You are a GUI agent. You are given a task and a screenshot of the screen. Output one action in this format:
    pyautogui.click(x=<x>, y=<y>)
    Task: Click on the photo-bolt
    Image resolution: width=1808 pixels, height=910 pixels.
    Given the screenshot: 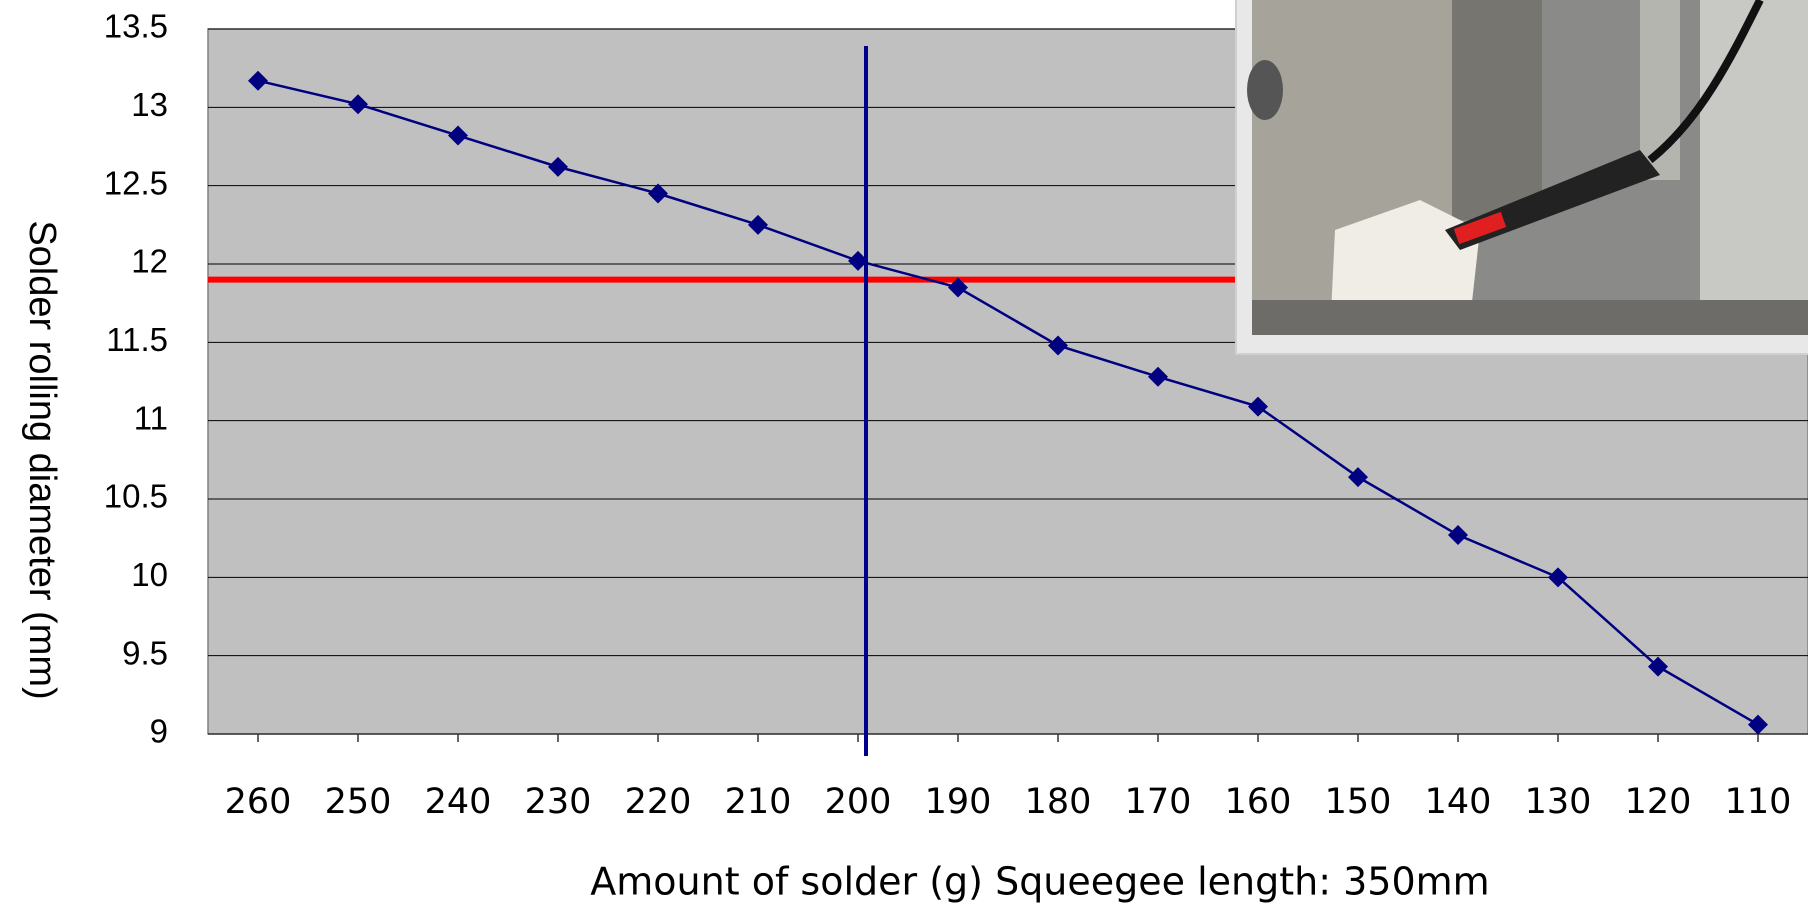 What is the action you would take?
    pyautogui.click(x=1265, y=90)
    